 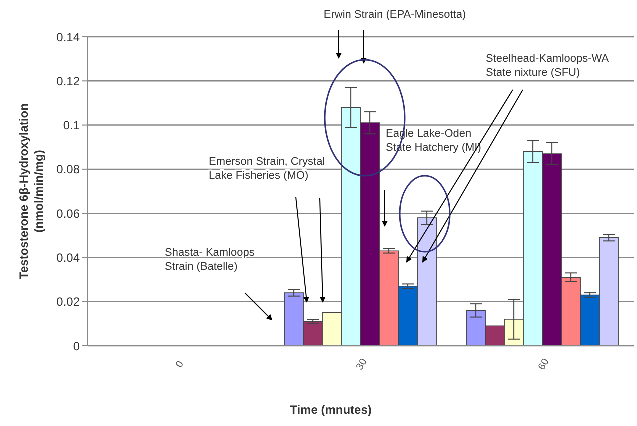 What do you see at coordinates (180, 364) in the screenshot?
I see `x-tick-label: 0` at bounding box center [180, 364].